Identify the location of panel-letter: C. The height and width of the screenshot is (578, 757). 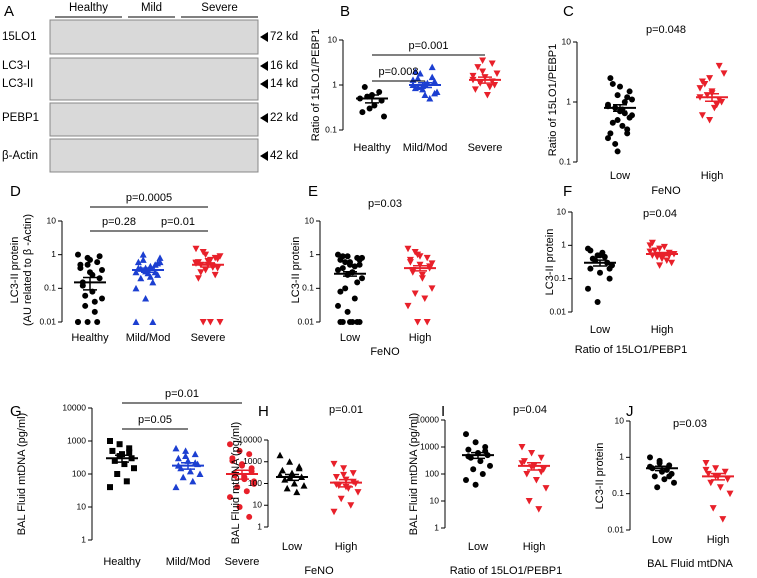
(568, 11).